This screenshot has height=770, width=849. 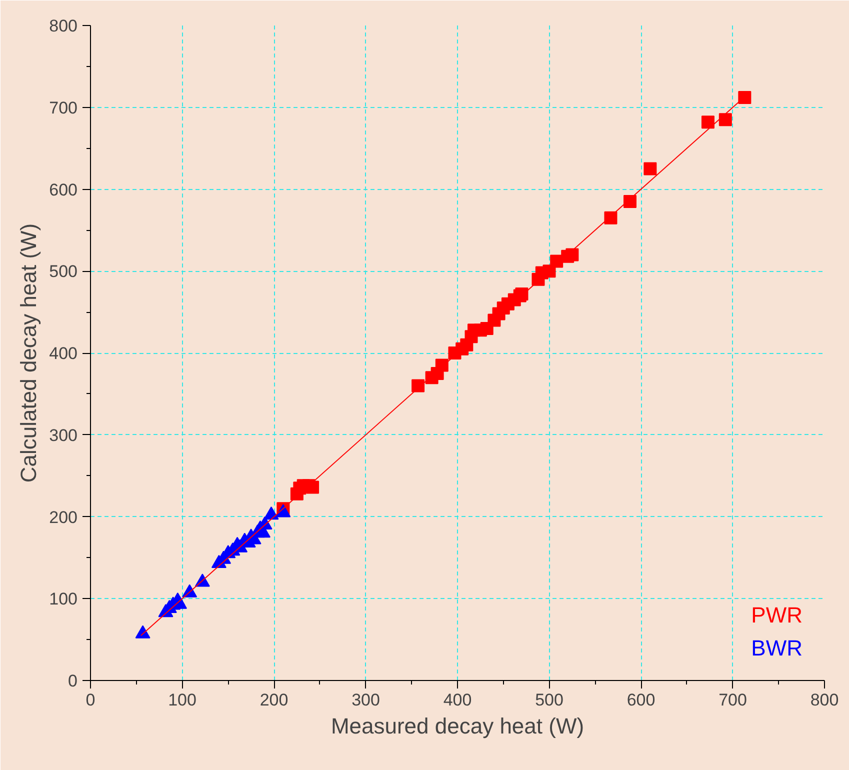 I want to click on y-tick-label: 100, so click(x=63, y=599).